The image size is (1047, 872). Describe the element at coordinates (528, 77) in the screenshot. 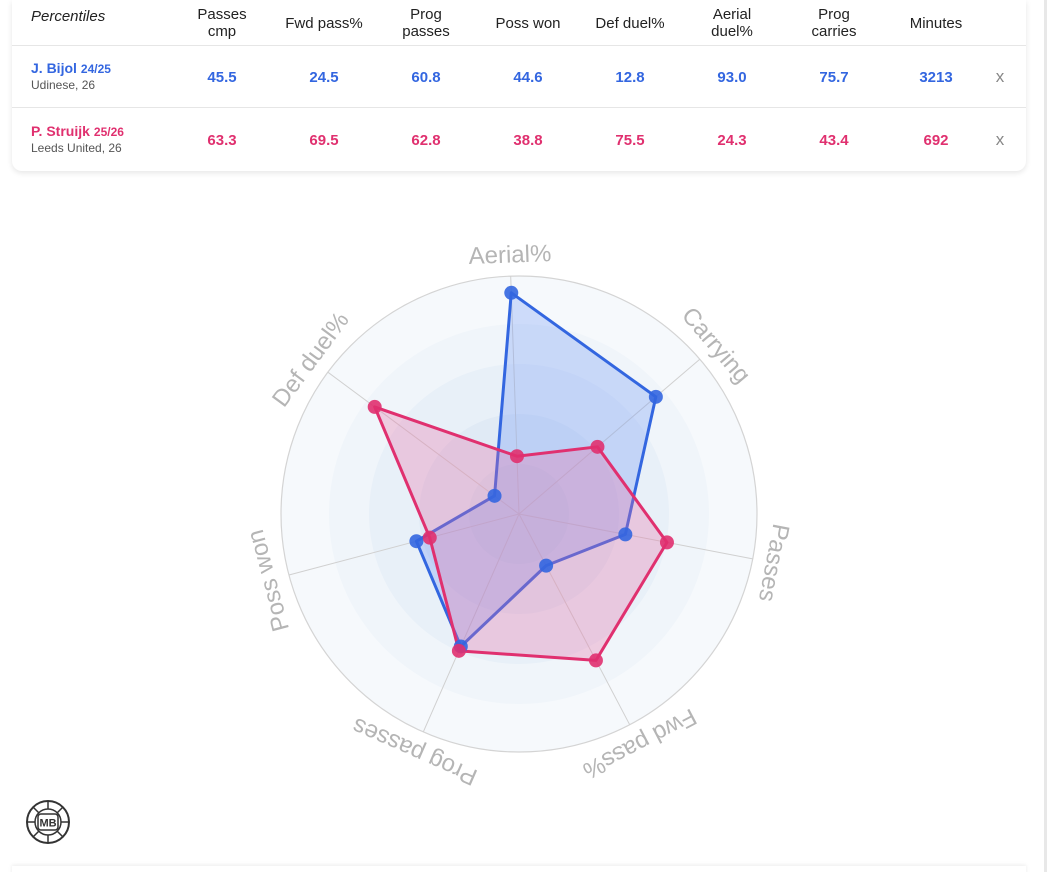

I see `cell-value: 44.6` at that location.